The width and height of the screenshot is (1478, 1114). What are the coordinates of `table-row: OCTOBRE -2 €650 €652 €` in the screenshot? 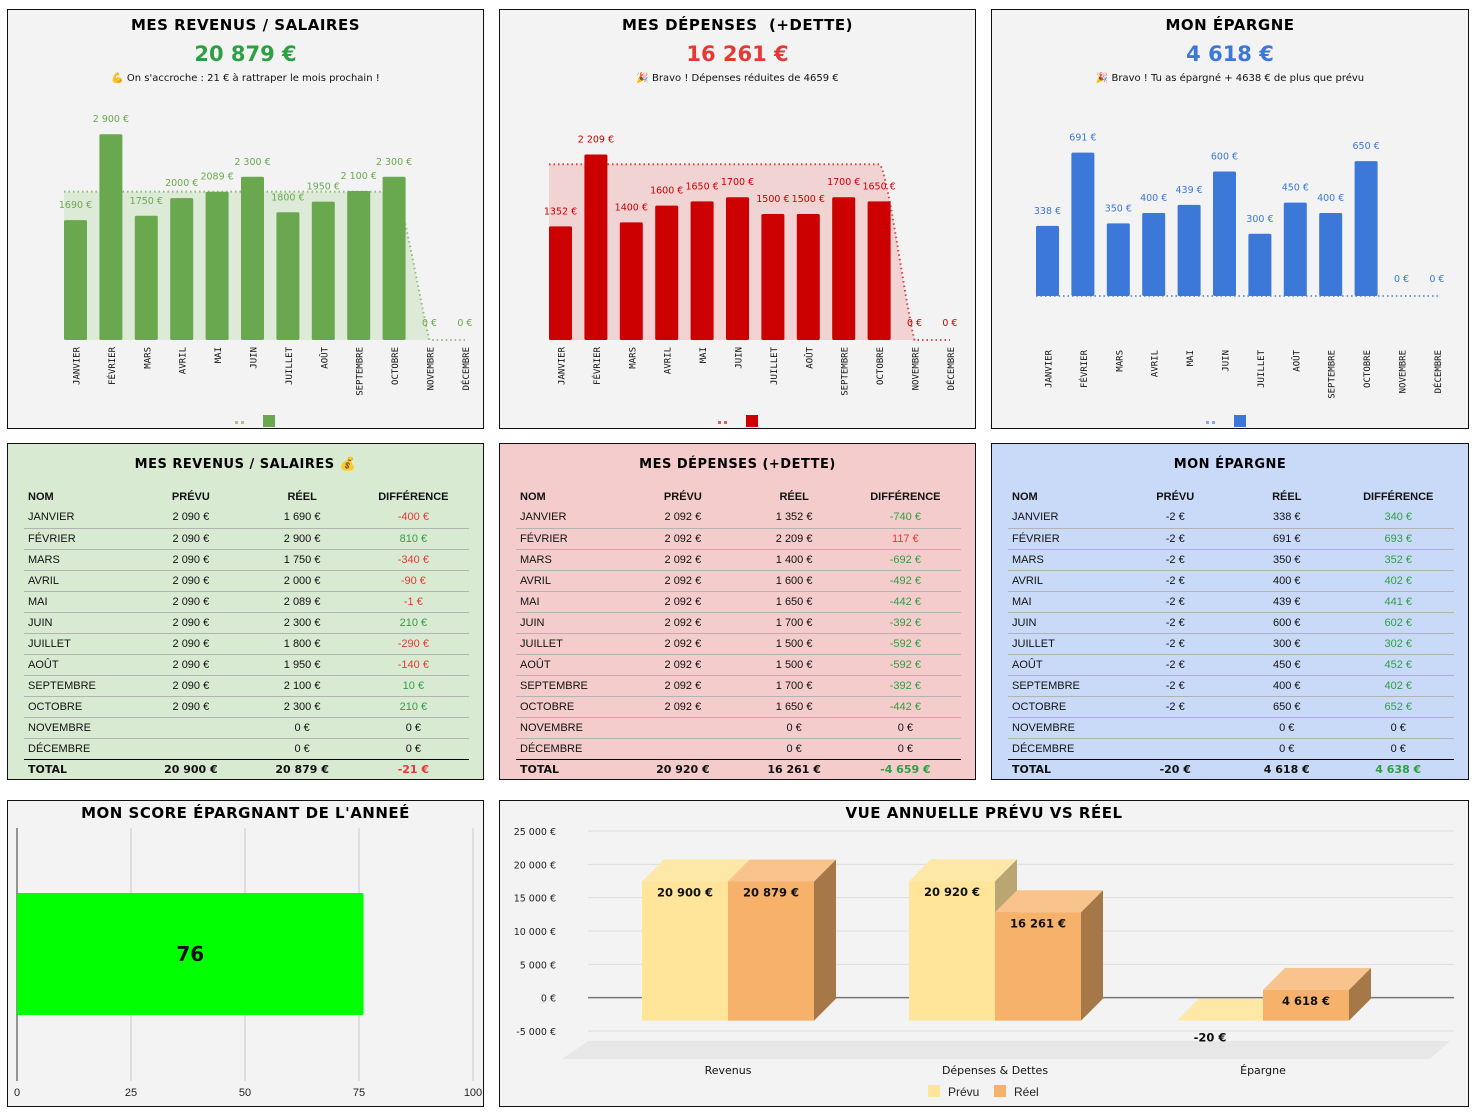 It's located at (1231, 706).